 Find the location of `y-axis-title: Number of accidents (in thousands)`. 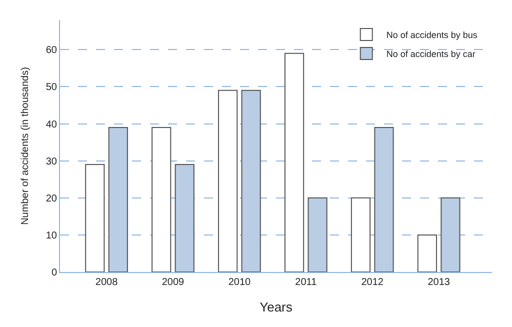

y-axis-title: Number of accidents (in thousands) is located at coordinates (25, 146).